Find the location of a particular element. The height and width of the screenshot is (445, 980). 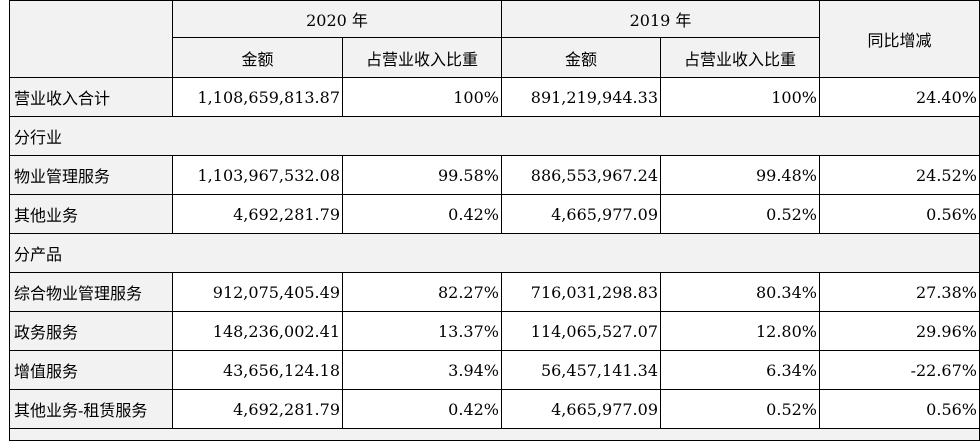

ratio-2019: 6.34% is located at coordinates (740, 370).